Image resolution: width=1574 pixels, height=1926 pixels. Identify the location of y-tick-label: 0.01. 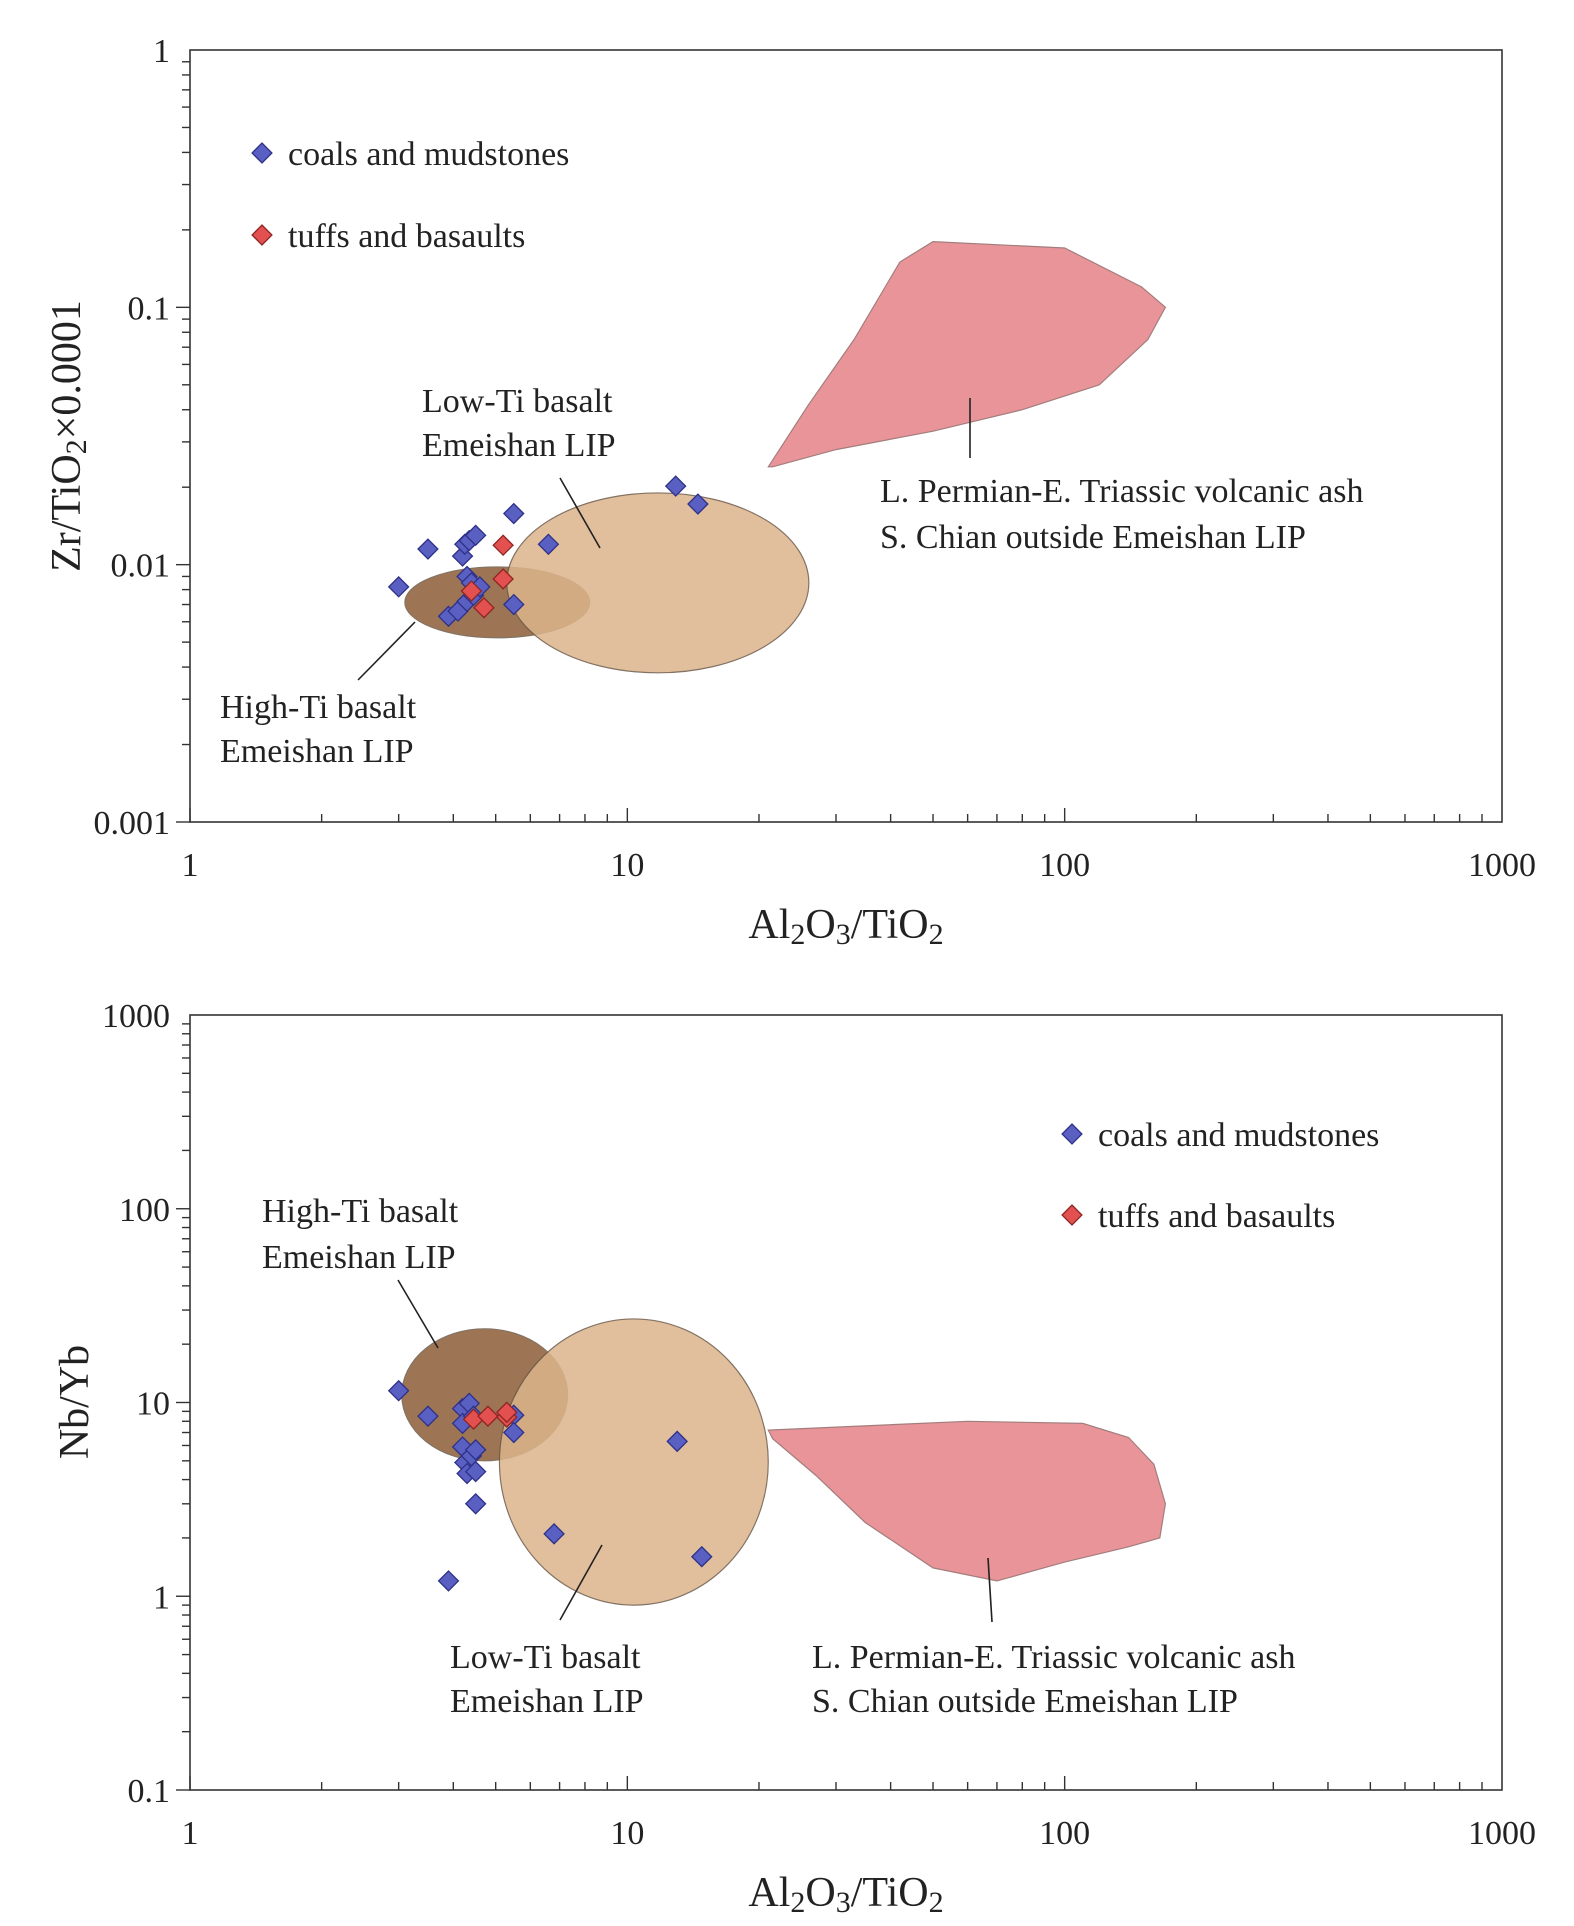
(141, 566).